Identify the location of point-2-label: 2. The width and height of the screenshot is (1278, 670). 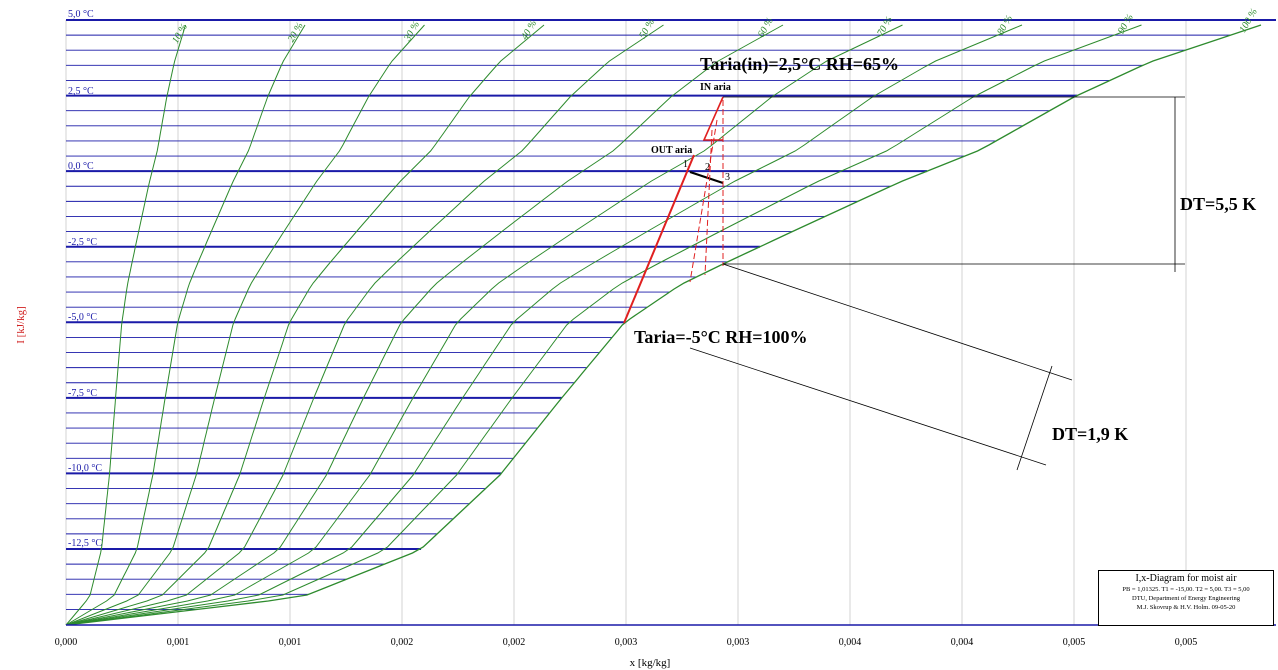
(707, 167).